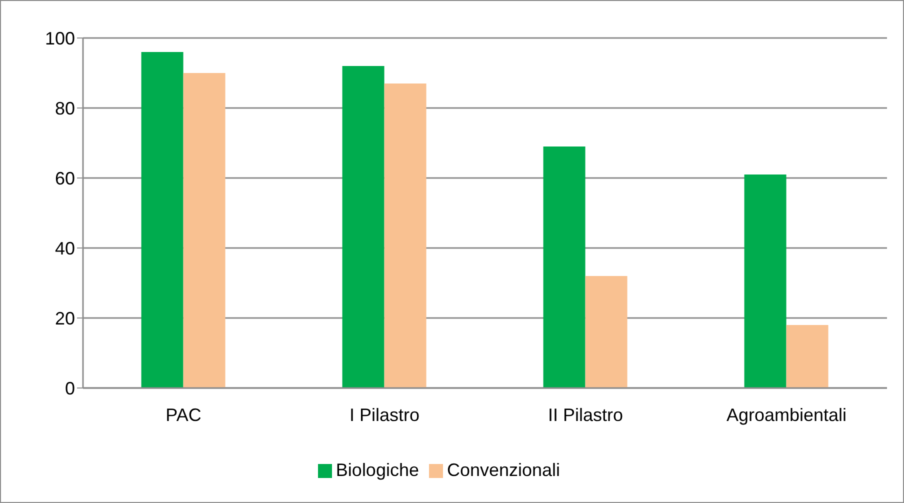 Image resolution: width=904 pixels, height=503 pixels. Describe the element at coordinates (59, 38) in the screenshot. I see `y-tick-label: 100` at that location.